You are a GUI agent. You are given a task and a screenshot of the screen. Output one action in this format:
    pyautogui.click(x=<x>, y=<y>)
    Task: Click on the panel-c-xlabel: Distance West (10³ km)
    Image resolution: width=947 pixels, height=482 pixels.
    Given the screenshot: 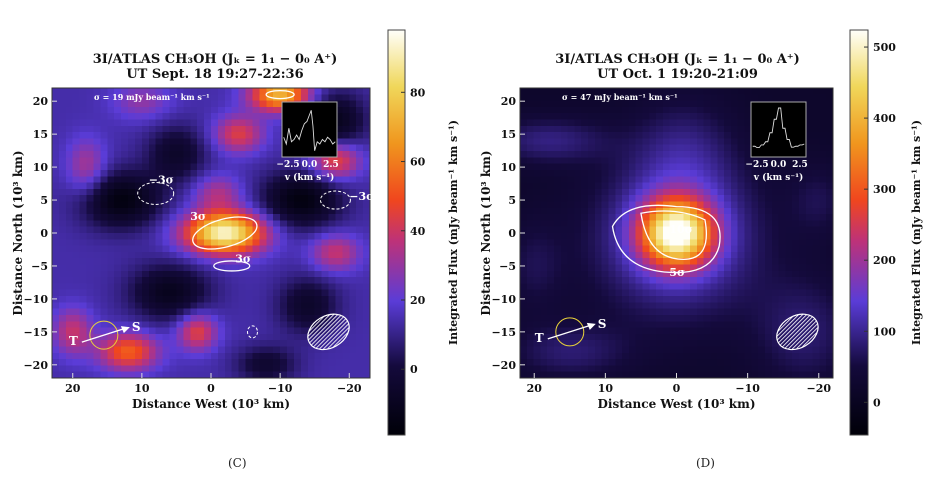 What is the action you would take?
    pyautogui.click(x=211, y=404)
    